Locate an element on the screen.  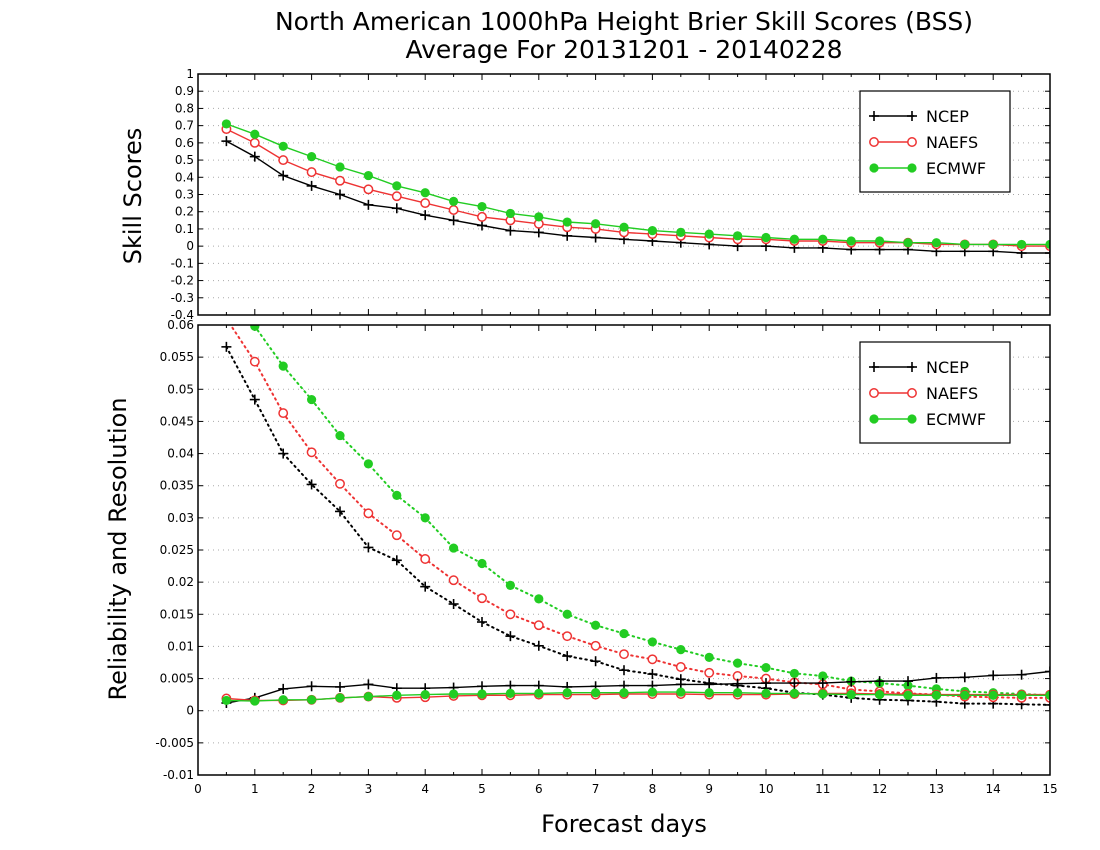
x-tick-label: 7 is located at coordinates (596, 789).